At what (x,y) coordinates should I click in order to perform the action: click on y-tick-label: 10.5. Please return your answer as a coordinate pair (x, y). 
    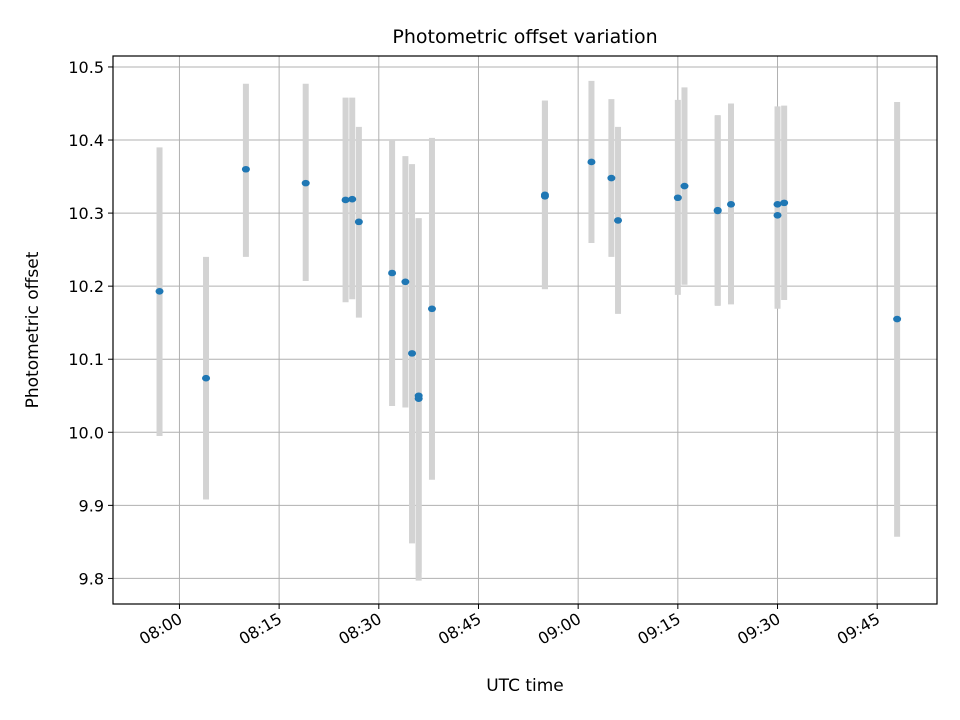
    Looking at the image, I should click on (86, 67).